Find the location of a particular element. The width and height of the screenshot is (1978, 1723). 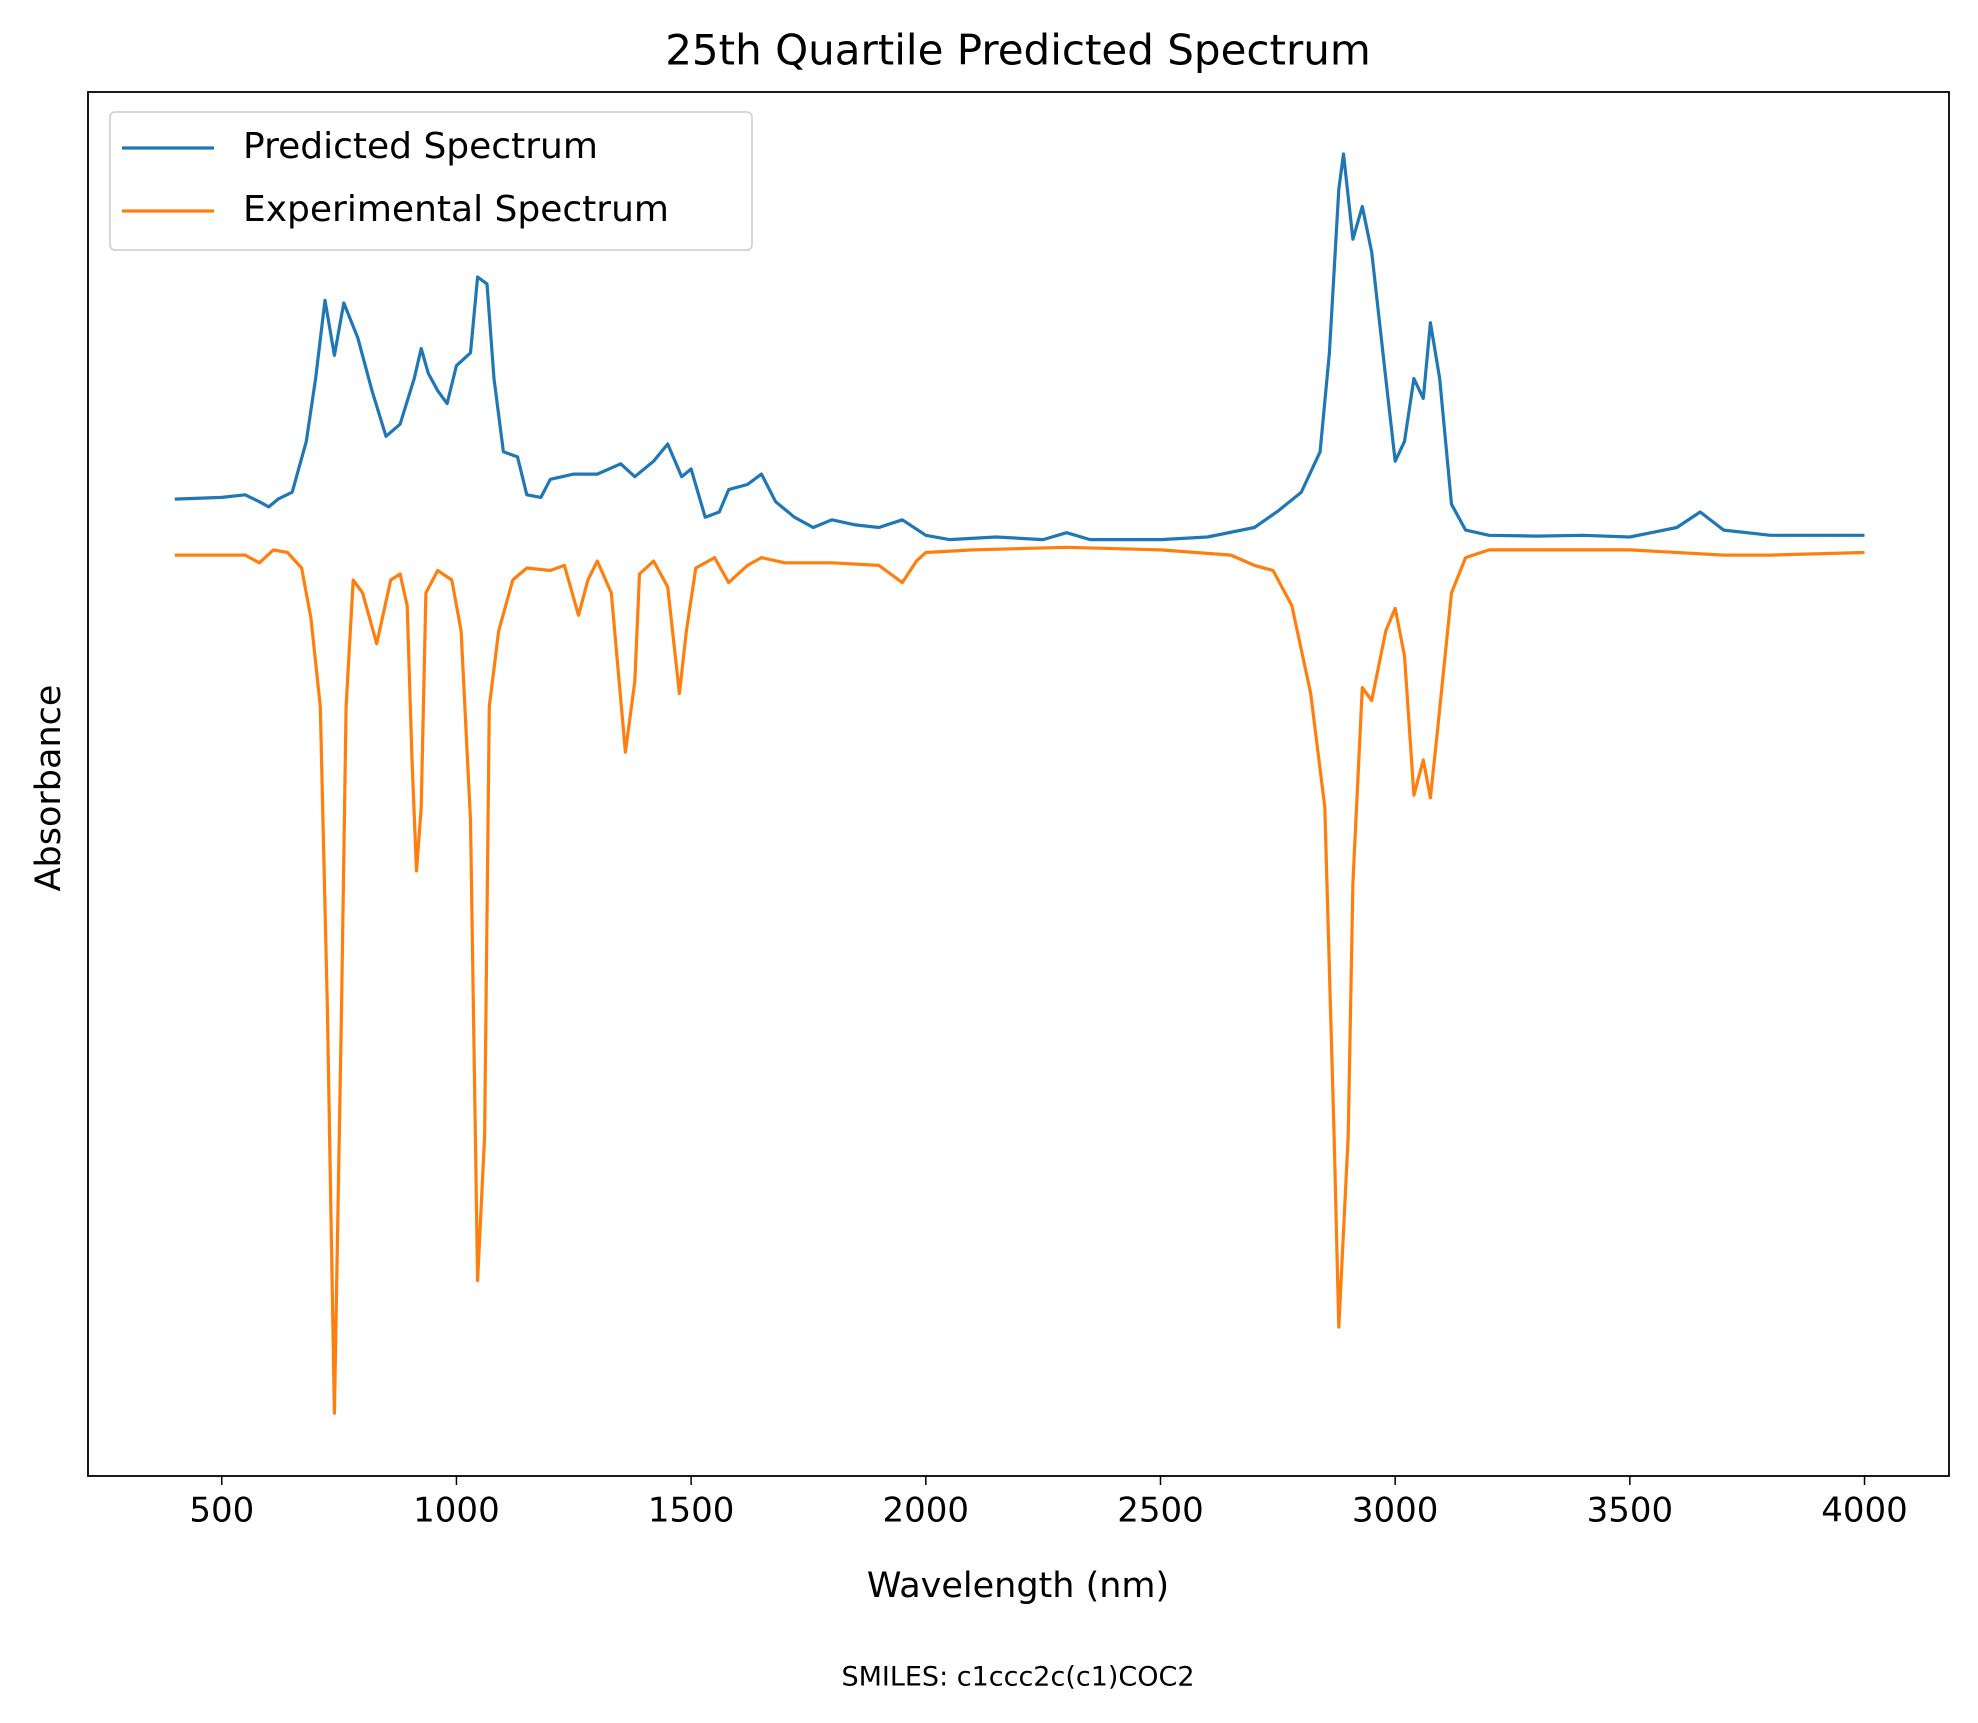

x-axis-label: Wavelength (nm) is located at coordinates (1018, 1586).